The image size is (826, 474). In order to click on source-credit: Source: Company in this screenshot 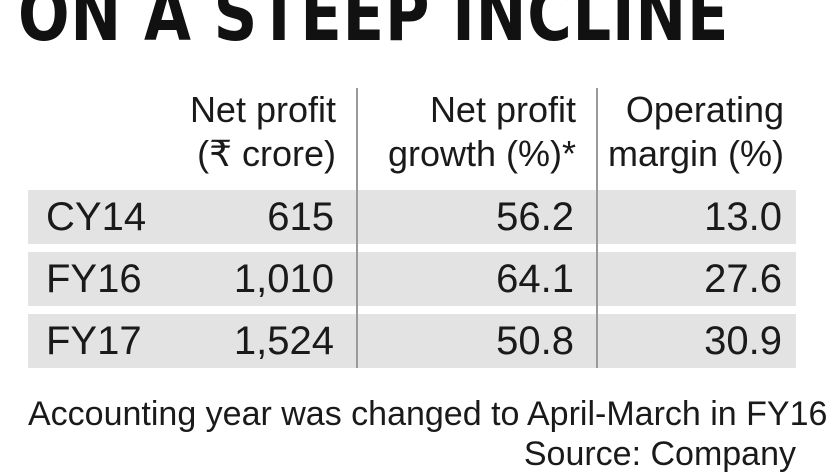, I will do `click(659, 454)`.